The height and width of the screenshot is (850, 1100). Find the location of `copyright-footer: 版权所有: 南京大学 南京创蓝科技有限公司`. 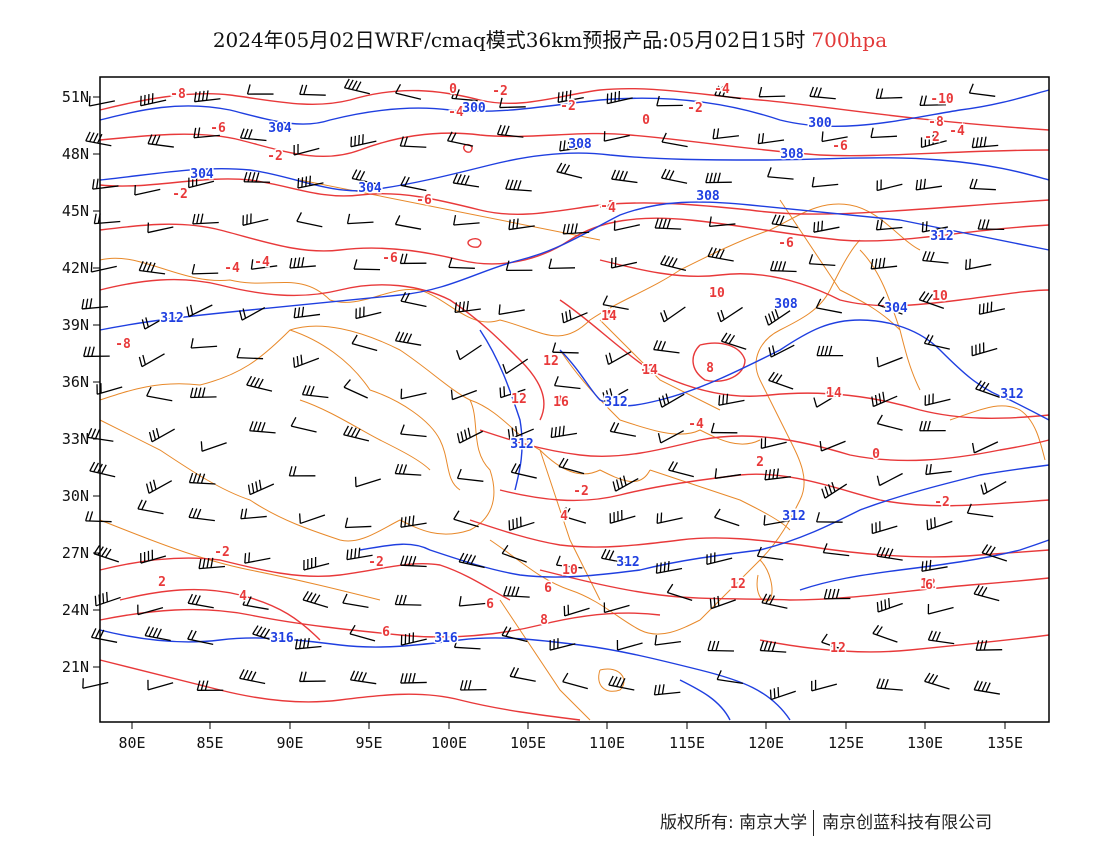

copyright-footer: 版权所有: 南京大学 南京创蓝科技有限公司 is located at coordinates (826, 822).